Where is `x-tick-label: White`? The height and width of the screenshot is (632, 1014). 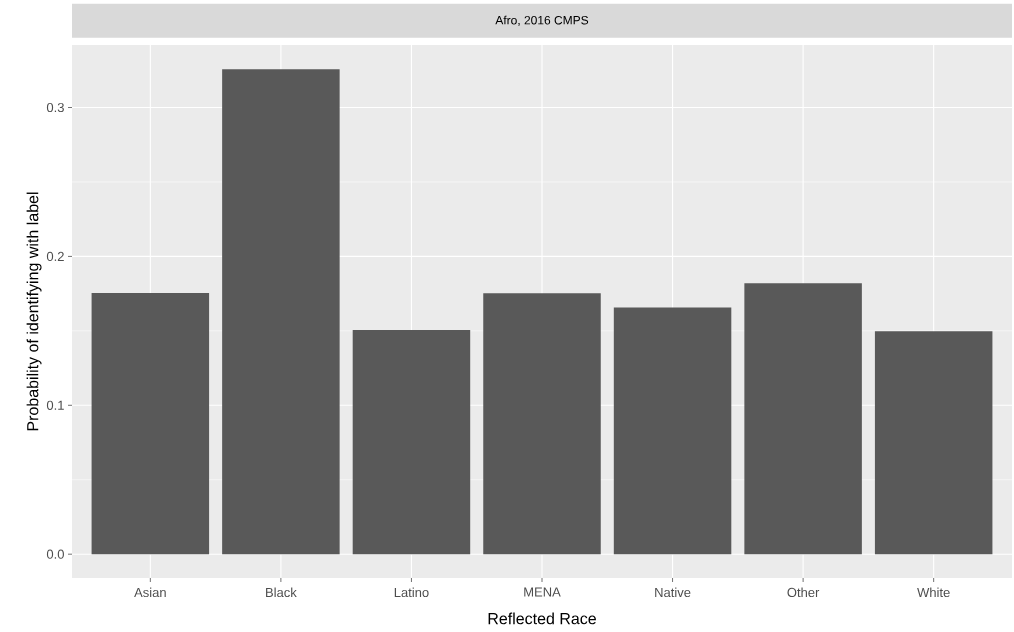
x-tick-label: White is located at coordinates (933, 592).